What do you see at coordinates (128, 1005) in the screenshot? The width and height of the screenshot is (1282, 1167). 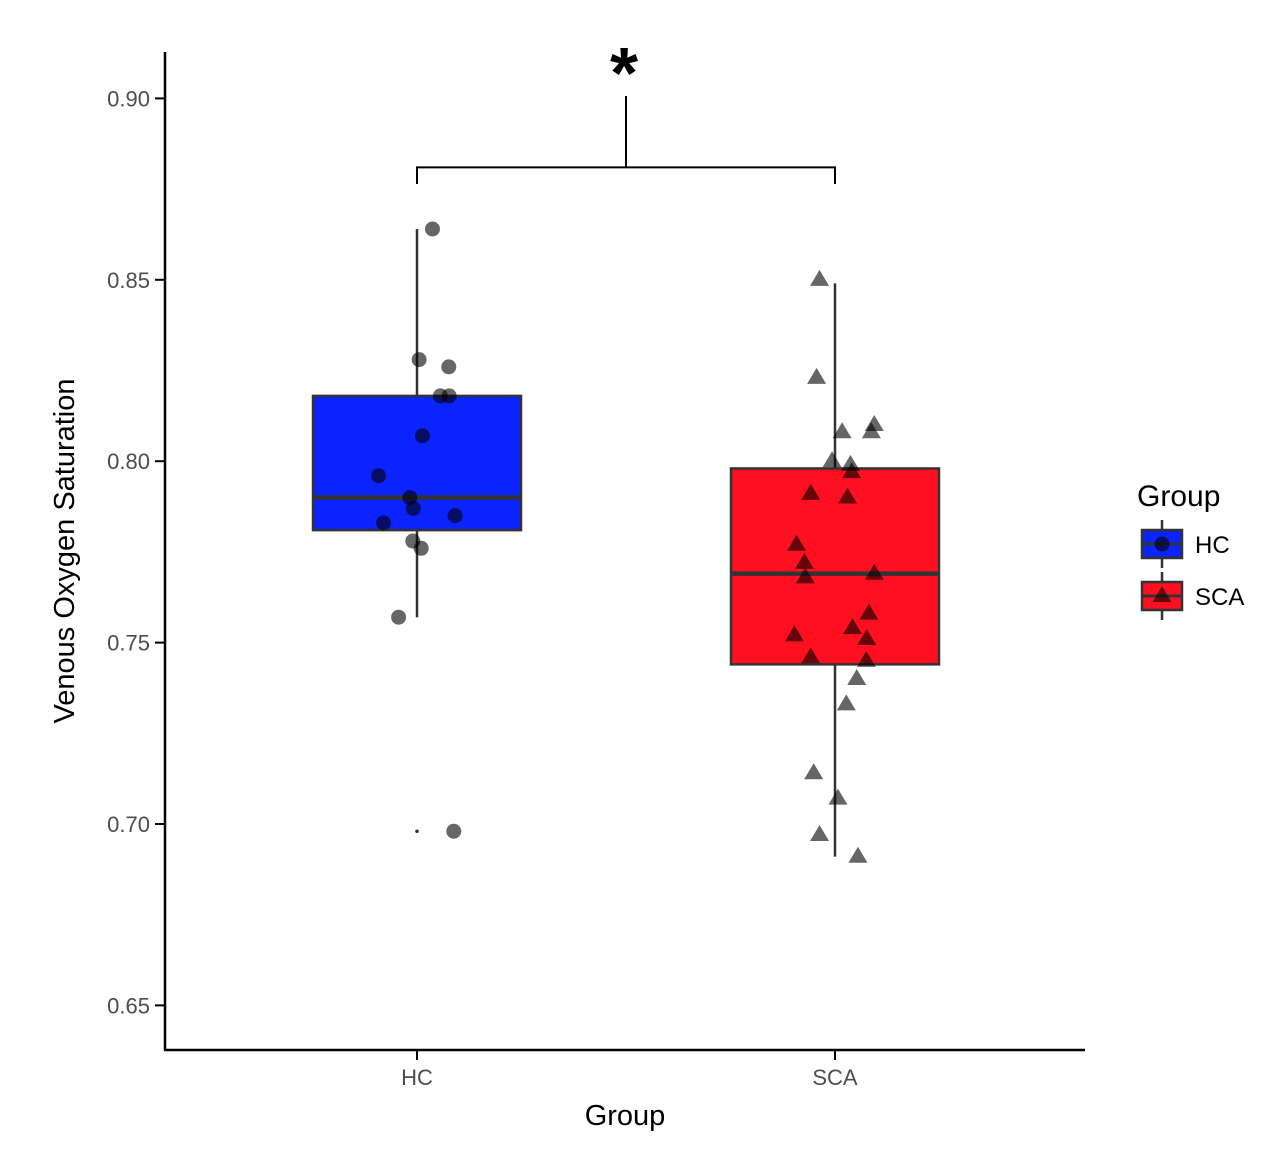 I see `y-tick-label: 0.65` at bounding box center [128, 1005].